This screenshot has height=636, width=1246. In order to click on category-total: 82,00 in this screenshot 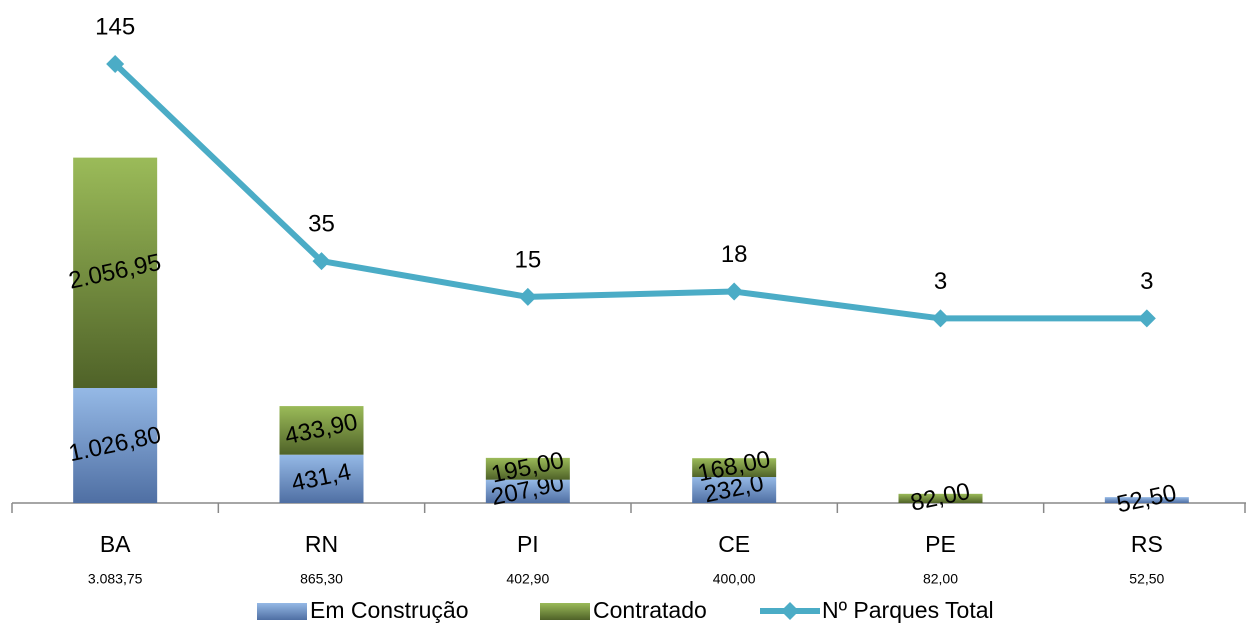, I will do `click(940, 579)`.